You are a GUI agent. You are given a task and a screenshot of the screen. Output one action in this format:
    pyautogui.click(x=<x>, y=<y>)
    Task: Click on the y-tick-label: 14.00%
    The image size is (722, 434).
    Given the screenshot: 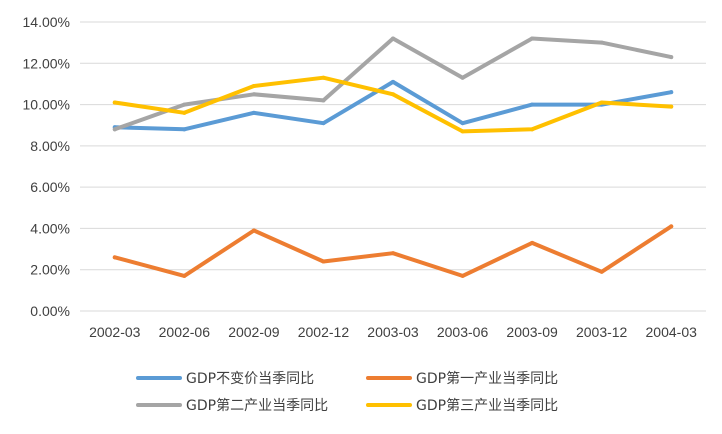 What is the action you would take?
    pyautogui.click(x=46, y=22)
    